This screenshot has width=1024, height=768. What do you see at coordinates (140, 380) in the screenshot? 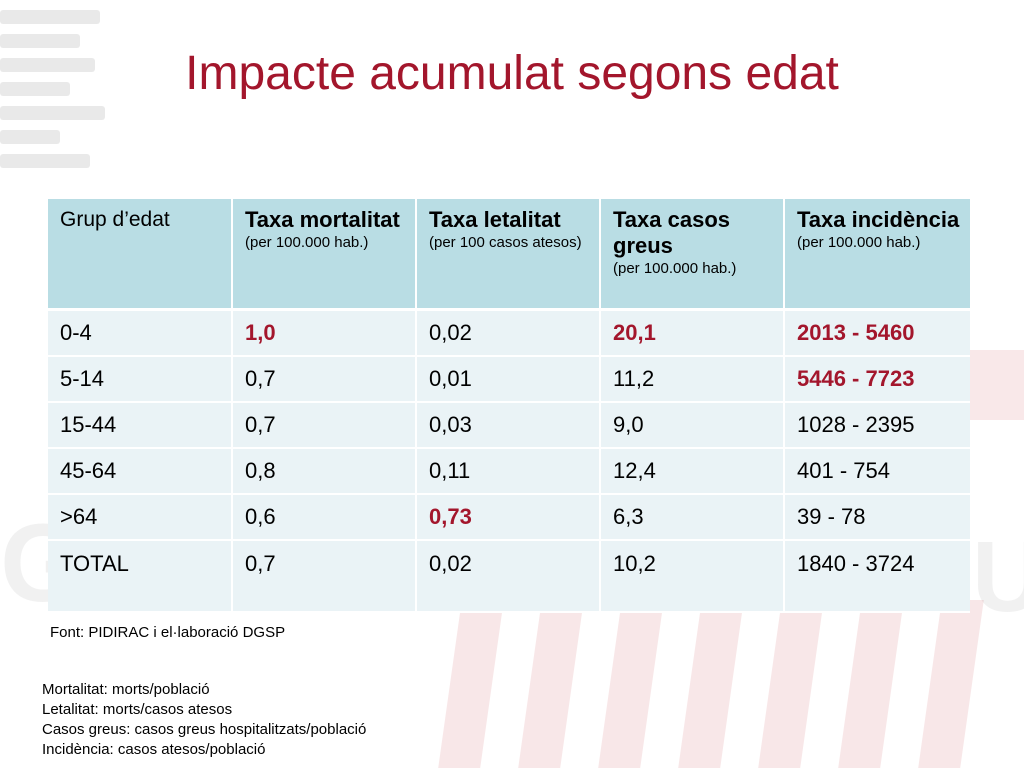
I see `table-cell: 5-14` at bounding box center [140, 380].